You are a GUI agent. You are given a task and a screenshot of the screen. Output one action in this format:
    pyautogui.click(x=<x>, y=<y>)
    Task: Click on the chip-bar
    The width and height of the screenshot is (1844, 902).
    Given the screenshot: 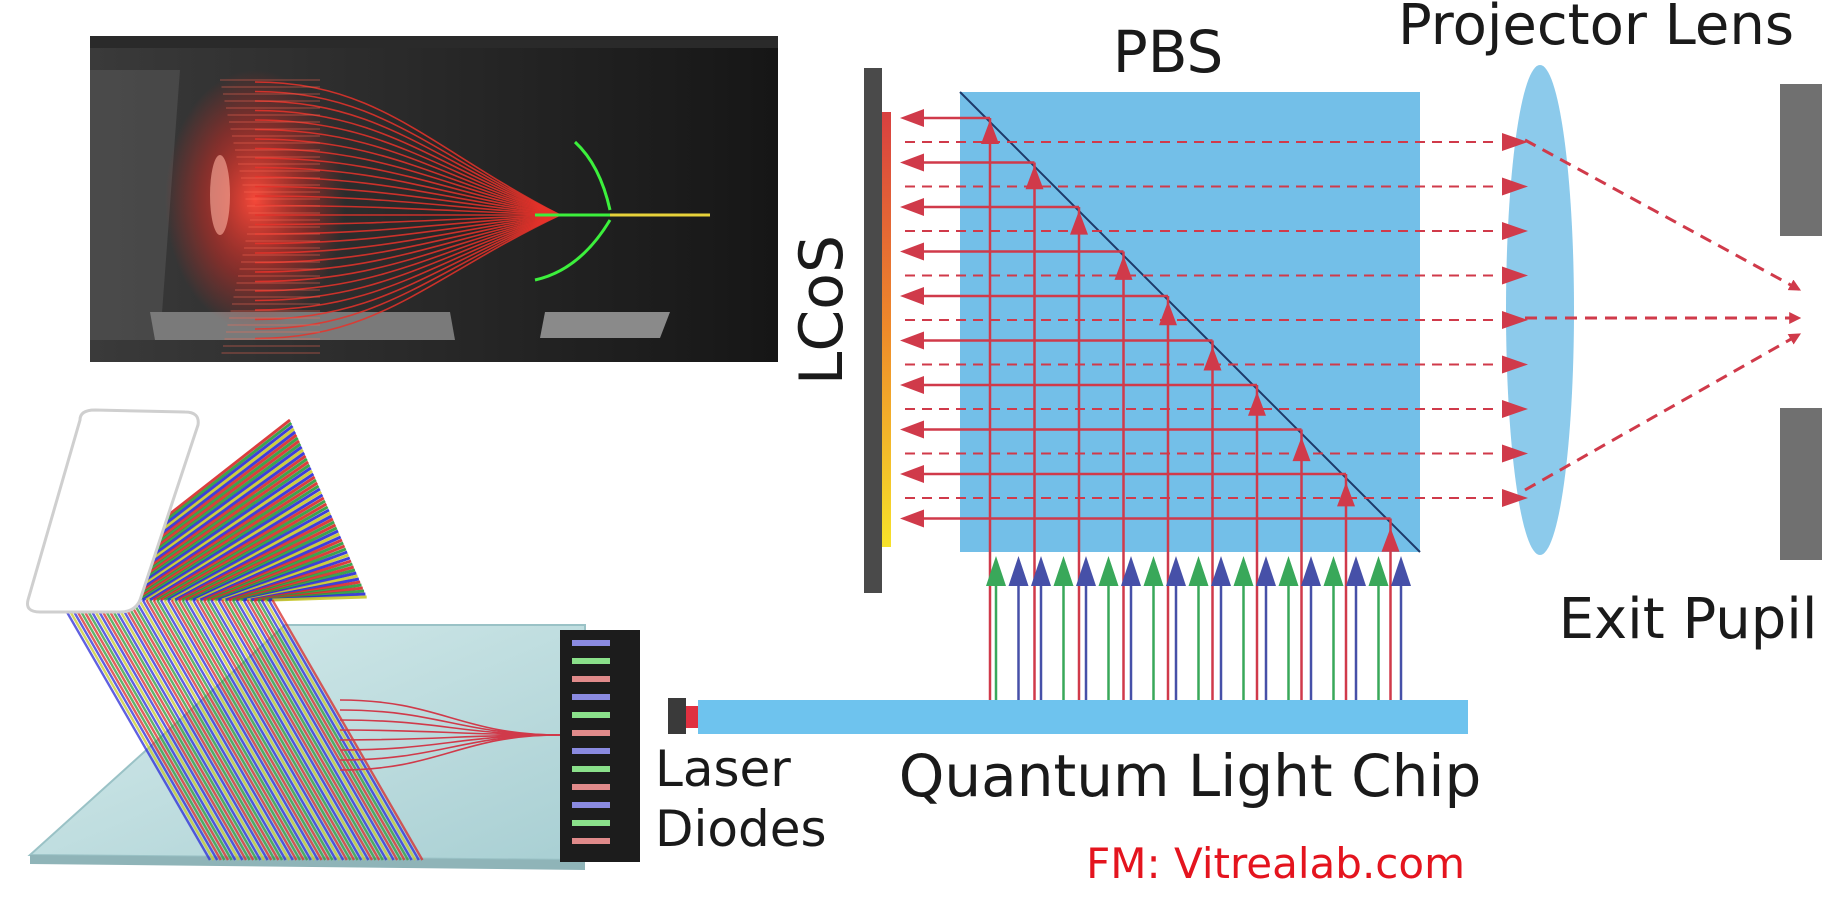 What is the action you would take?
    pyautogui.click(x=1083, y=717)
    